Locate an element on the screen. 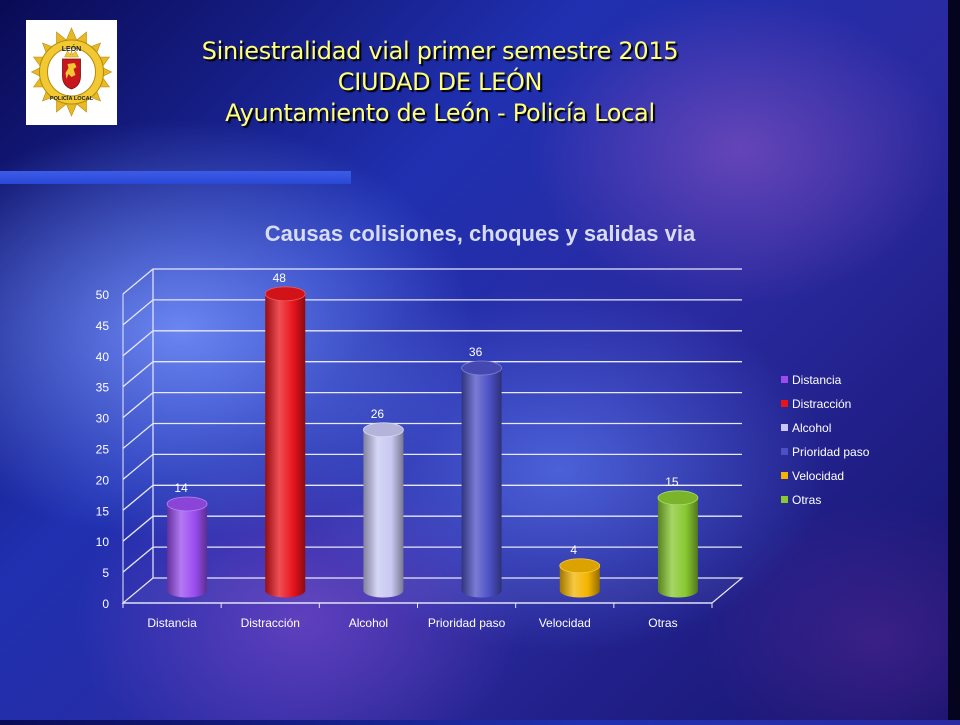  data-label: 4 is located at coordinates (573, 550).